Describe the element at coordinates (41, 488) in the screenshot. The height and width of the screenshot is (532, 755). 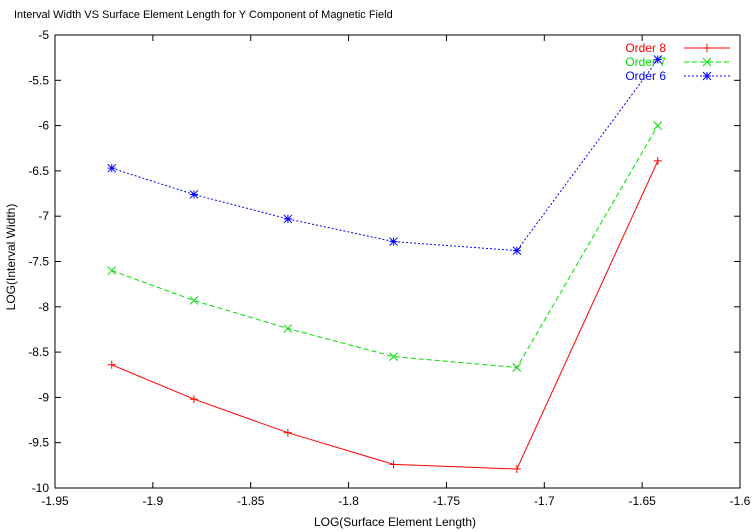
I see `y-tick-label: -10` at that location.